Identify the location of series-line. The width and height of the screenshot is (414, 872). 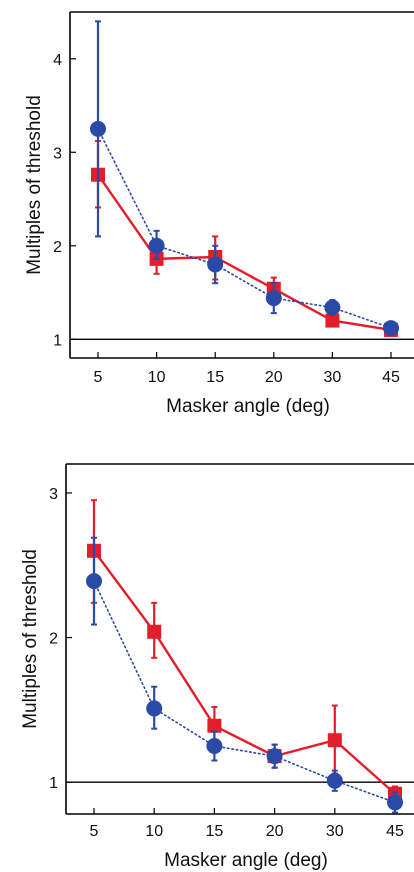
(244, 253).